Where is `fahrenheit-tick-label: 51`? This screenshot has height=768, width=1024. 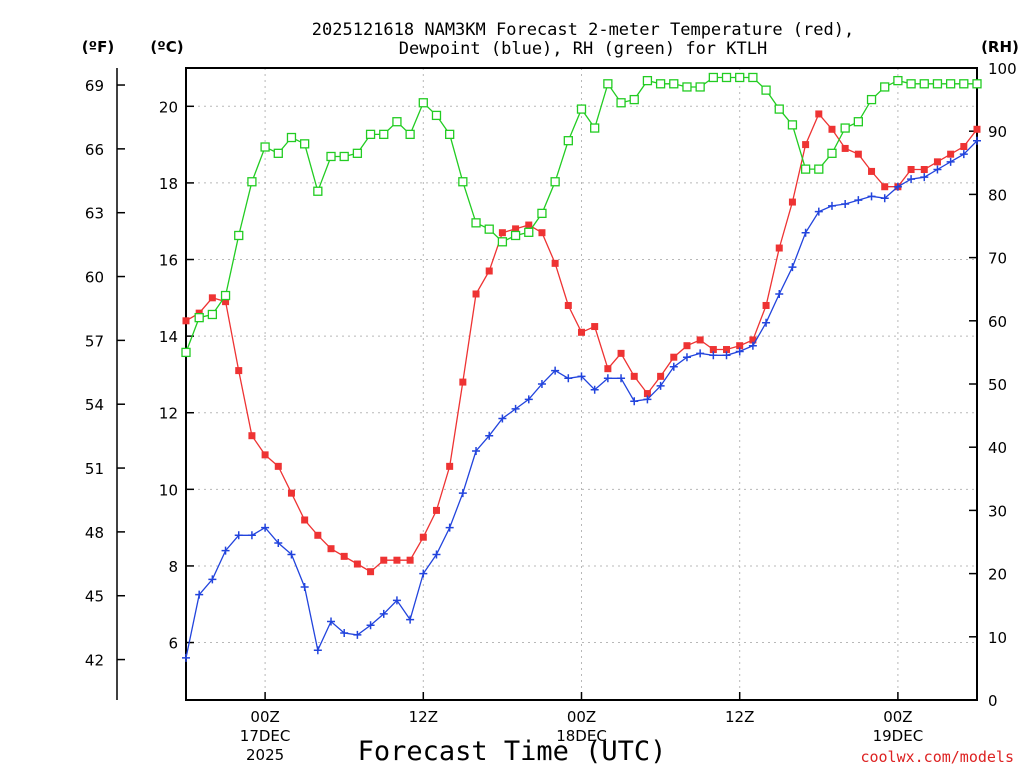
fahrenheit-tick-label: 51 is located at coordinates (94, 469).